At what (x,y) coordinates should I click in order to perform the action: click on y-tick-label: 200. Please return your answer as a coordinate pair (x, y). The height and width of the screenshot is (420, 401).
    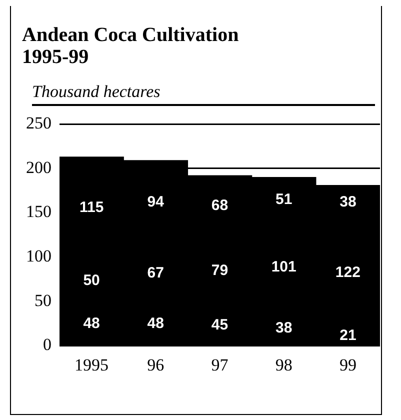
    Looking at the image, I should click on (39, 167).